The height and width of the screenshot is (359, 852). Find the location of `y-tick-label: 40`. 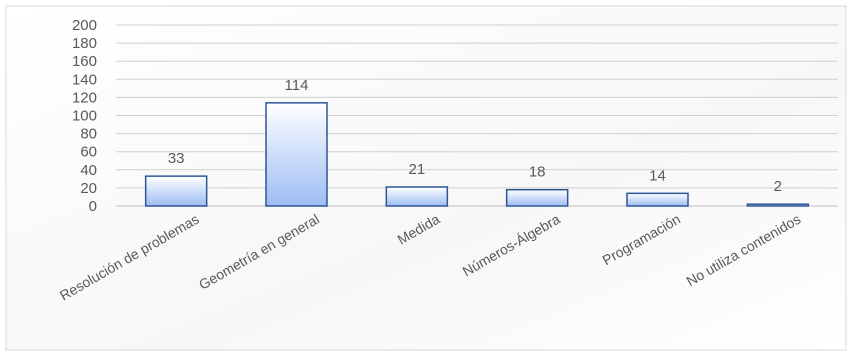

y-tick-label: 40 is located at coordinates (88, 170).